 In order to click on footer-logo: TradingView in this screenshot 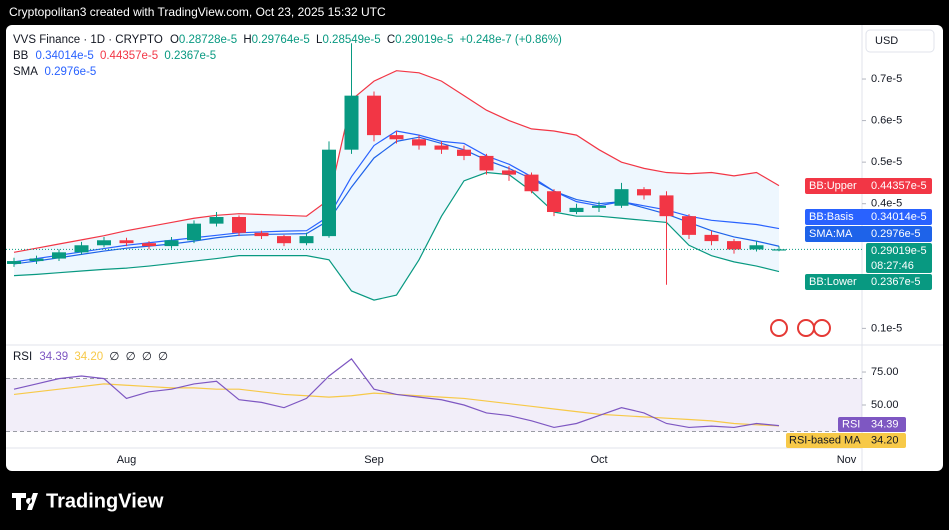, I will do `click(88, 501)`.